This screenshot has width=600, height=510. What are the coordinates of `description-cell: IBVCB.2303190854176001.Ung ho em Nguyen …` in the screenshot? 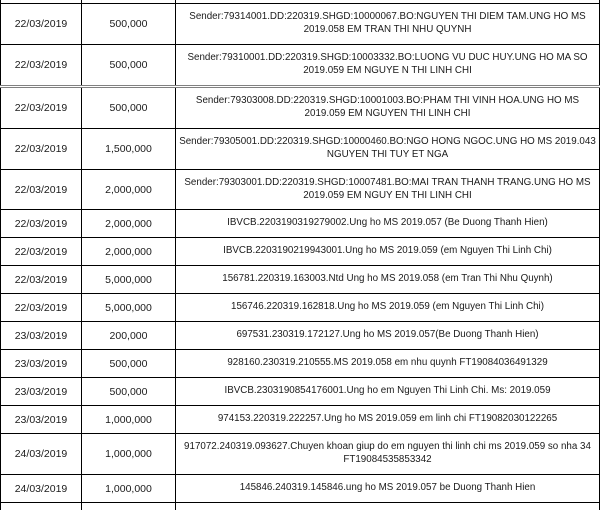 It's located at (388, 392).